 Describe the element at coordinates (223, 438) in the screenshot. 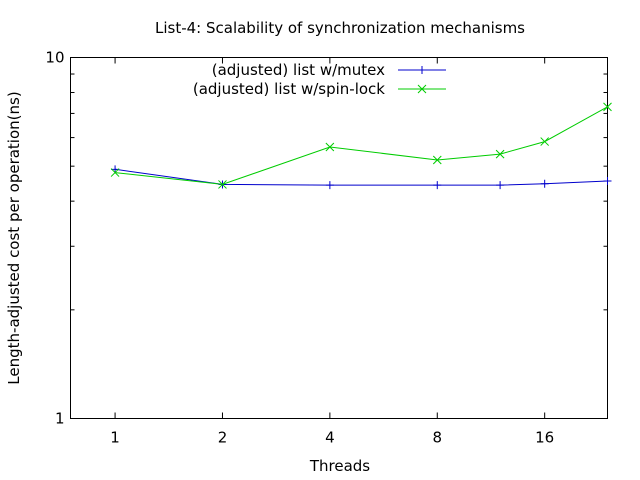

I see `x-tick-label: 2` at that location.